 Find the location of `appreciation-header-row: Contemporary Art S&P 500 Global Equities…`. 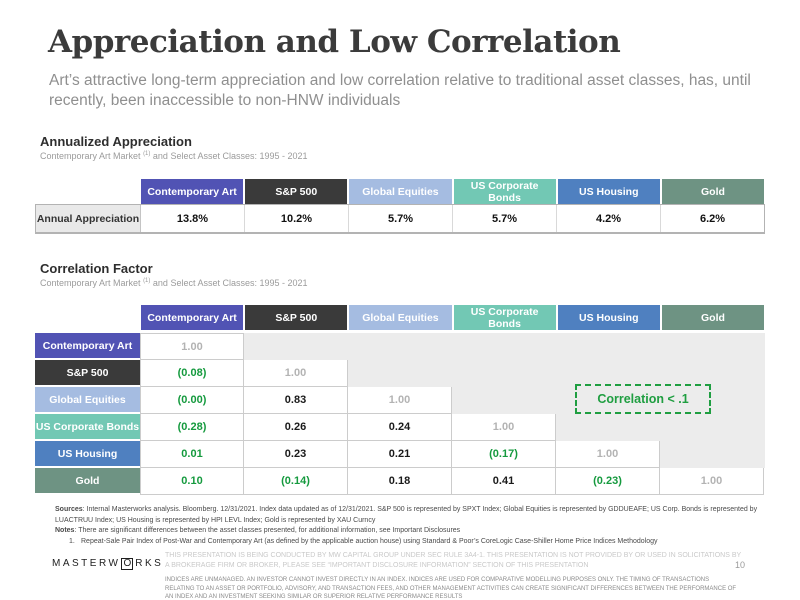

appreciation-header-row: Contemporary Art S&P 500 Global Equities… is located at coordinates (452, 191).